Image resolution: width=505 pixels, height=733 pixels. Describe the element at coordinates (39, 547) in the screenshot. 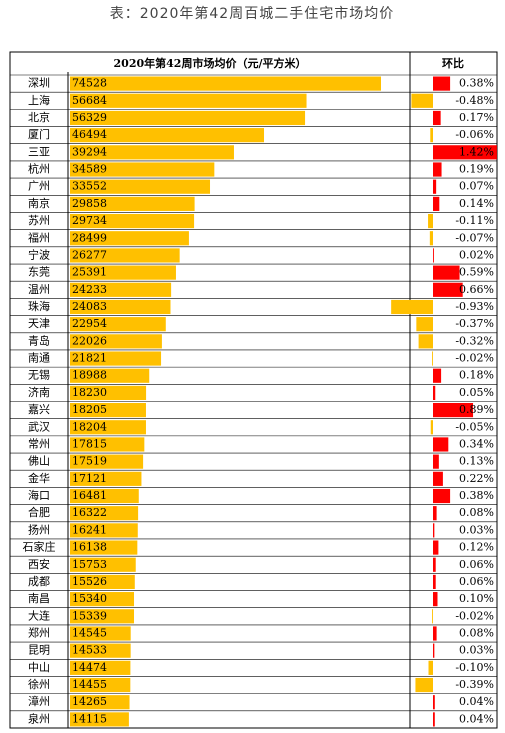

I see `city-label: 石家庄` at that location.